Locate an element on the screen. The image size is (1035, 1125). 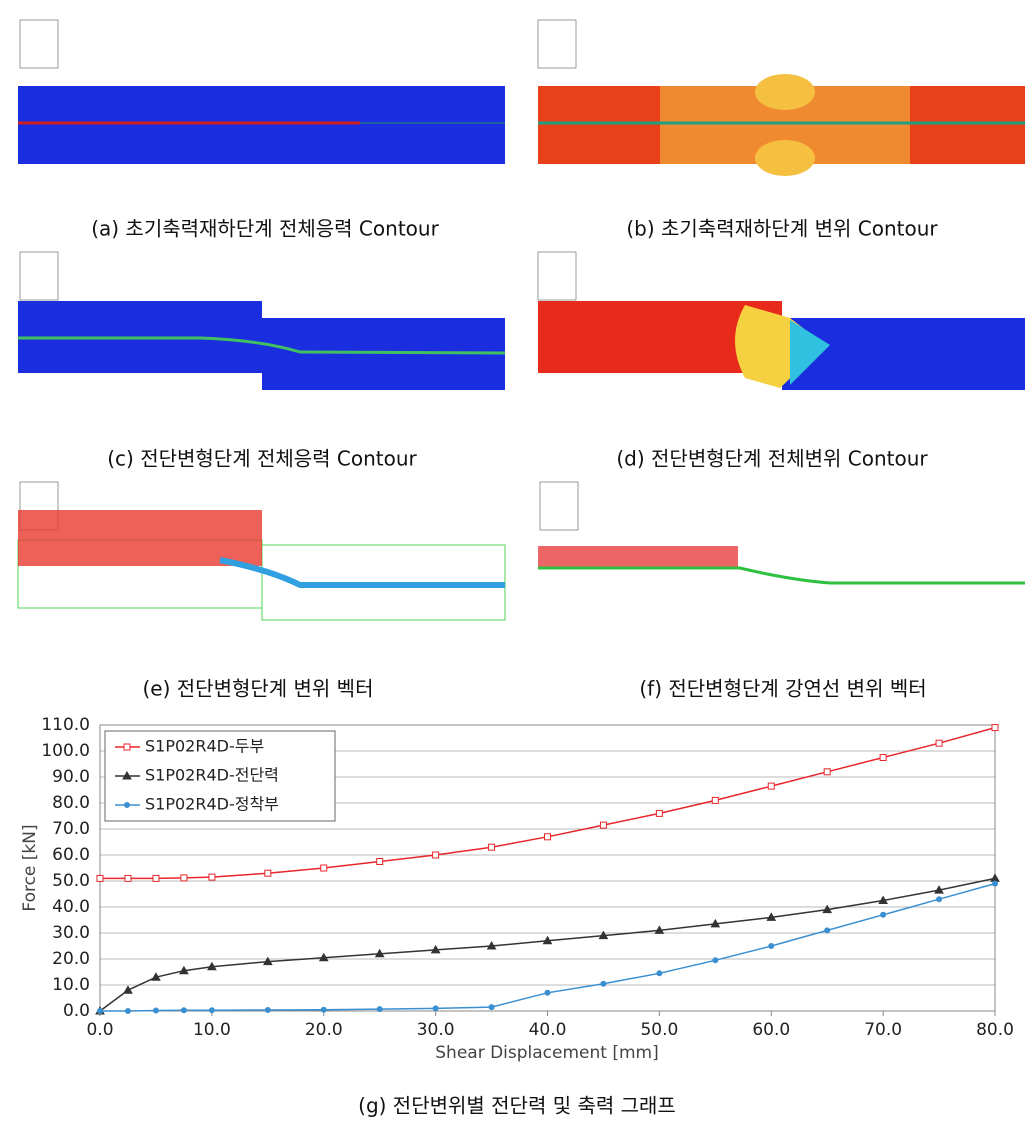
y-tick-label: 50.0 is located at coordinates (71, 881).